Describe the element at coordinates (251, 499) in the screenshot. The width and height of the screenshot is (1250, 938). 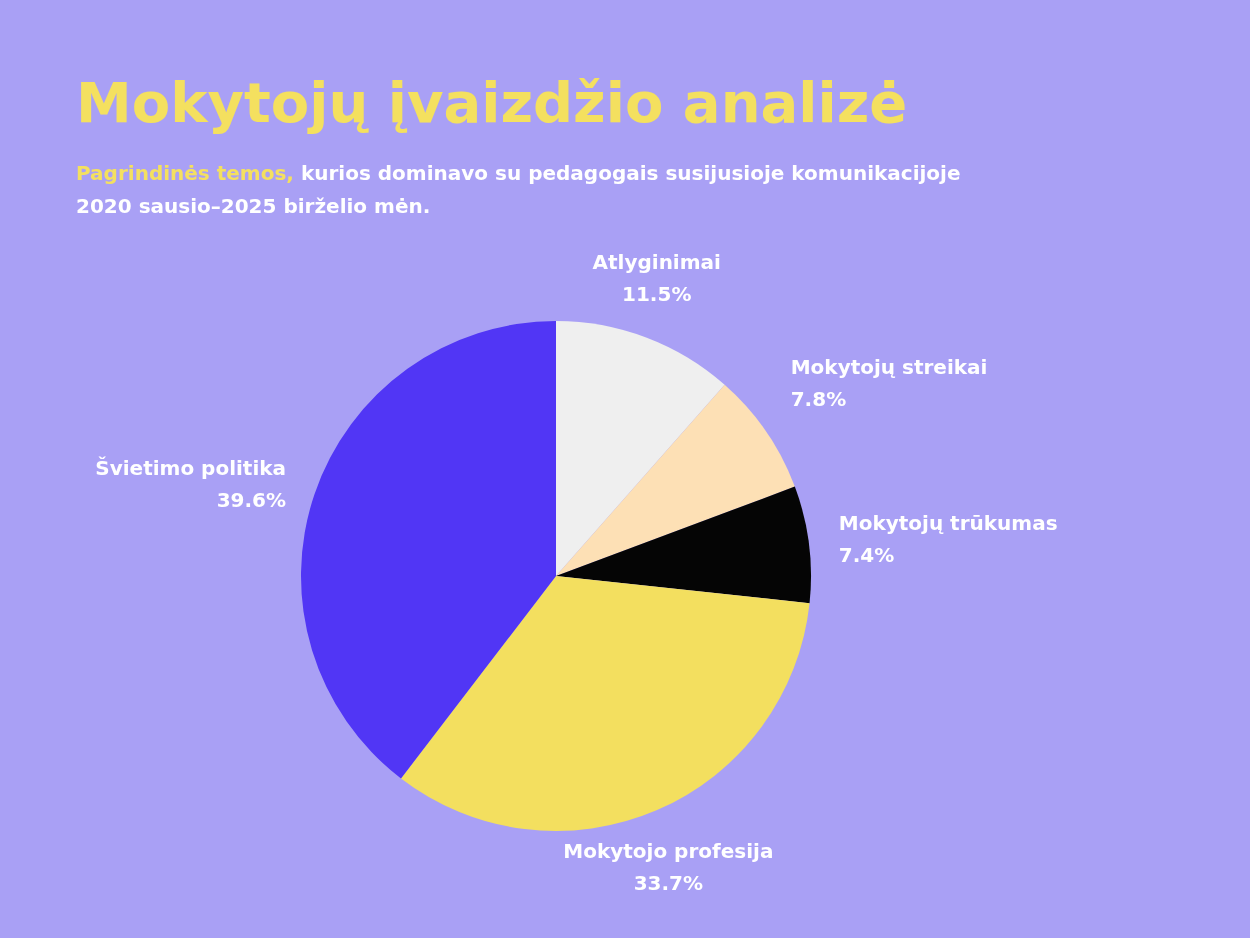
I see `data-label: 39.6%` at that location.